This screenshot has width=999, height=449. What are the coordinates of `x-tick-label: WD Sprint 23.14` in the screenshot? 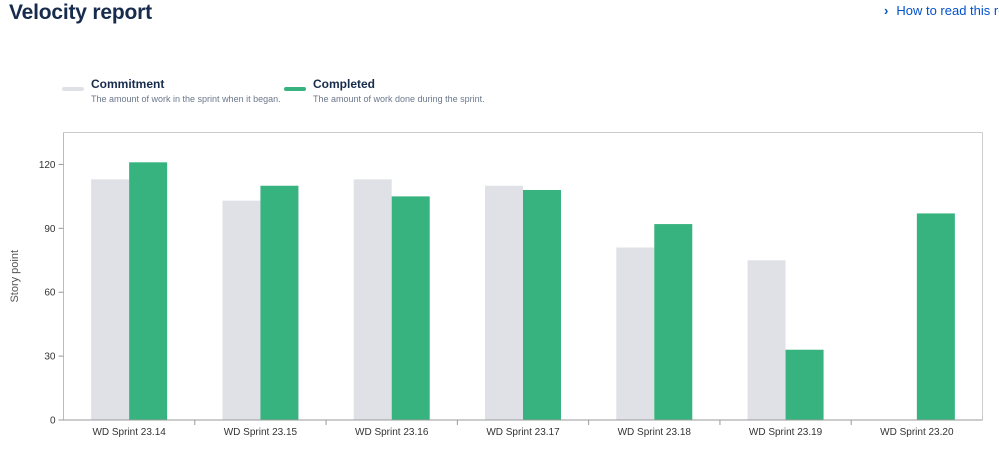 It's located at (129, 432).